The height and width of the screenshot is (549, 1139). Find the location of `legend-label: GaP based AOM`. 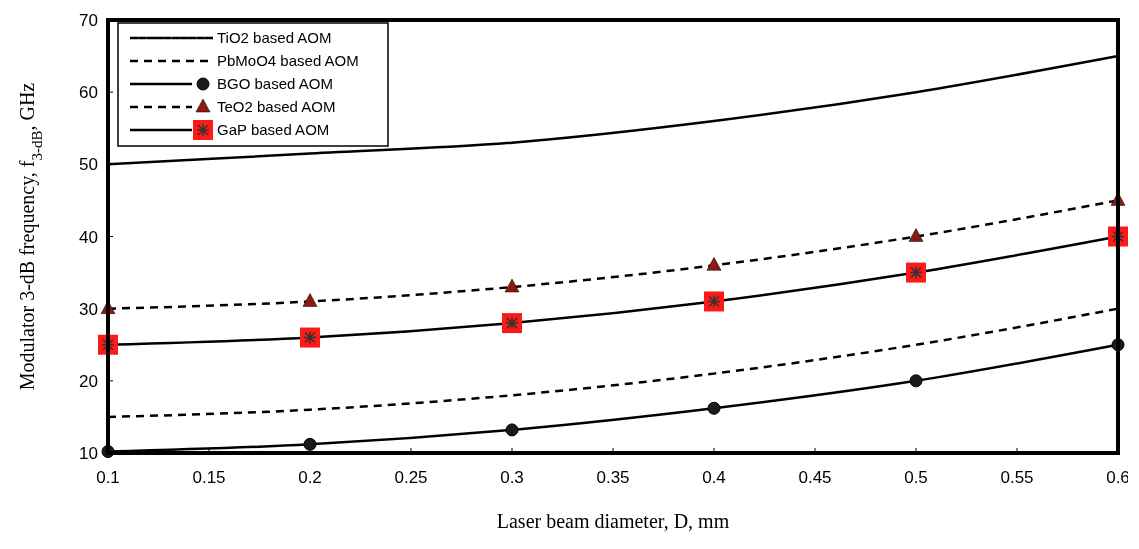

legend-label: GaP based AOM is located at coordinates (273, 129).